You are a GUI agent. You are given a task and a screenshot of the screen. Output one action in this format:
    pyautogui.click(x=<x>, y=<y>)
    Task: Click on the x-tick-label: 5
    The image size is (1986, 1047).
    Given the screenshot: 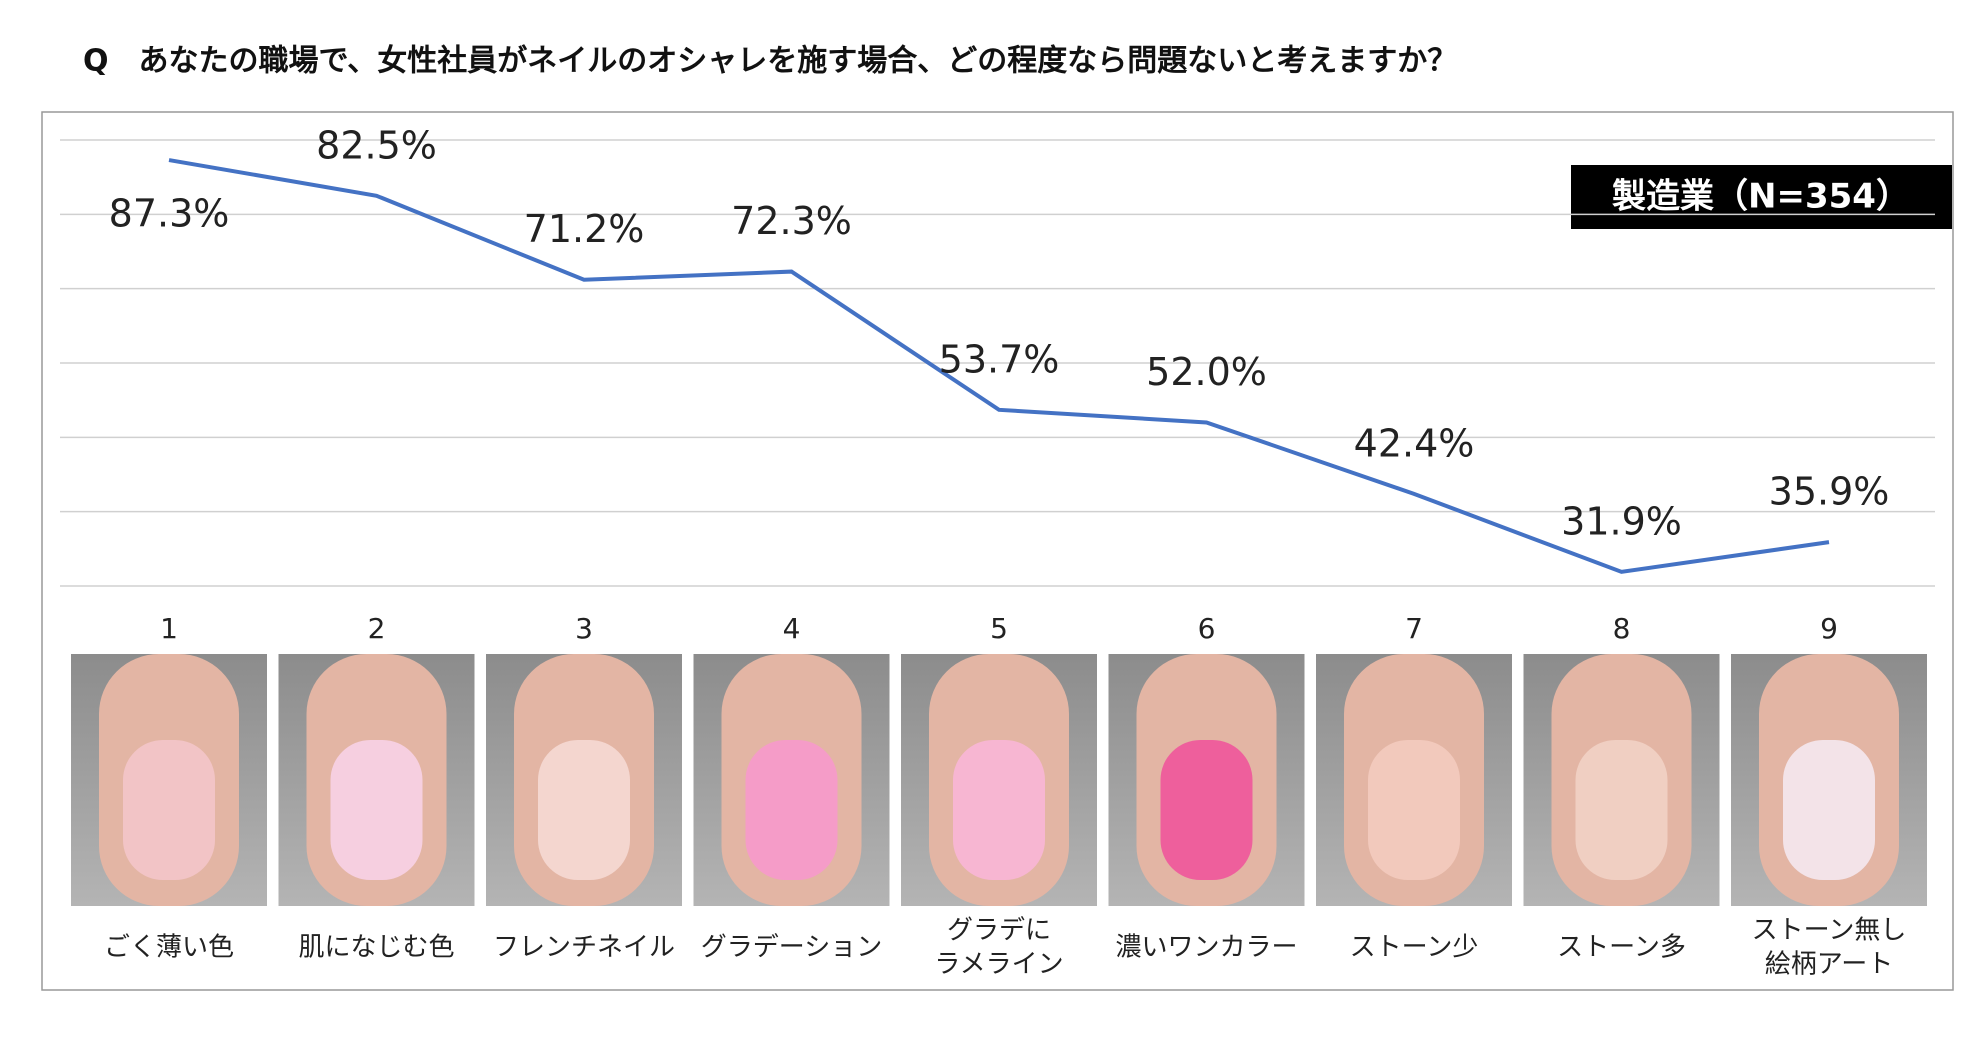 What is the action you would take?
    pyautogui.click(x=999, y=628)
    